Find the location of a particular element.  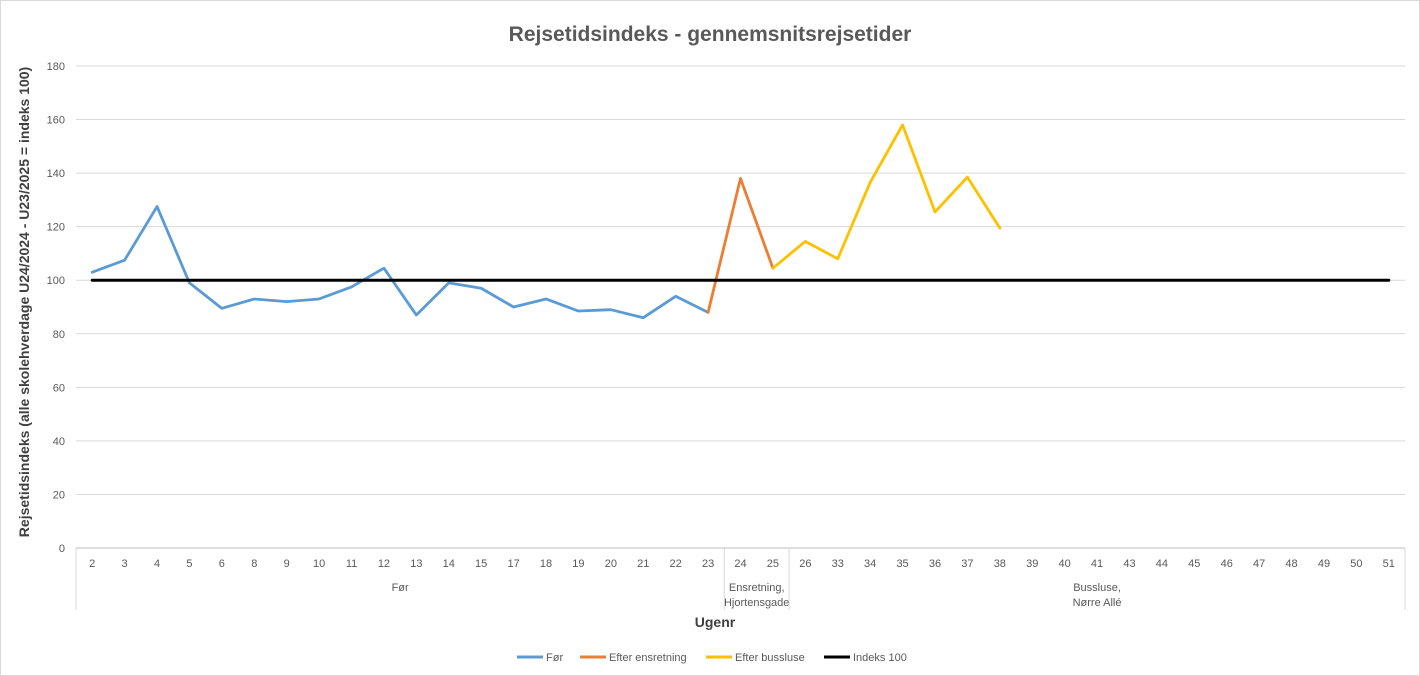

x-tick-label: 5 is located at coordinates (189, 564).